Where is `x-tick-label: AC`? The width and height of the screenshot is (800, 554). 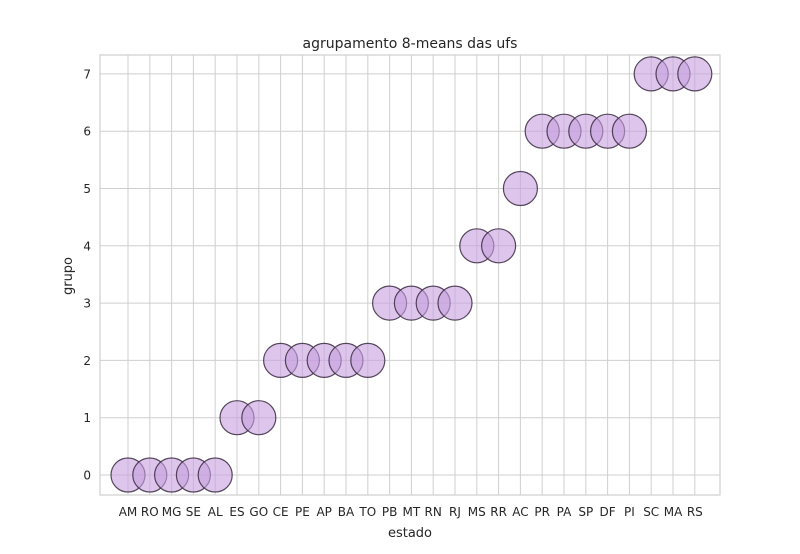 x-tick-label: AC is located at coordinates (520, 512).